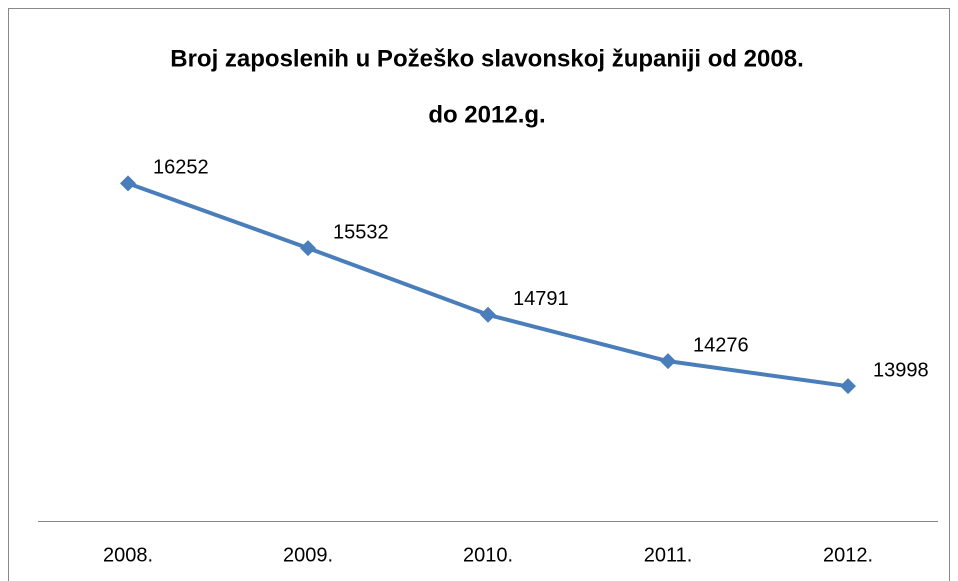  Describe the element at coordinates (361, 232) in the screenshot. I see `data-label: 15532` at that location.